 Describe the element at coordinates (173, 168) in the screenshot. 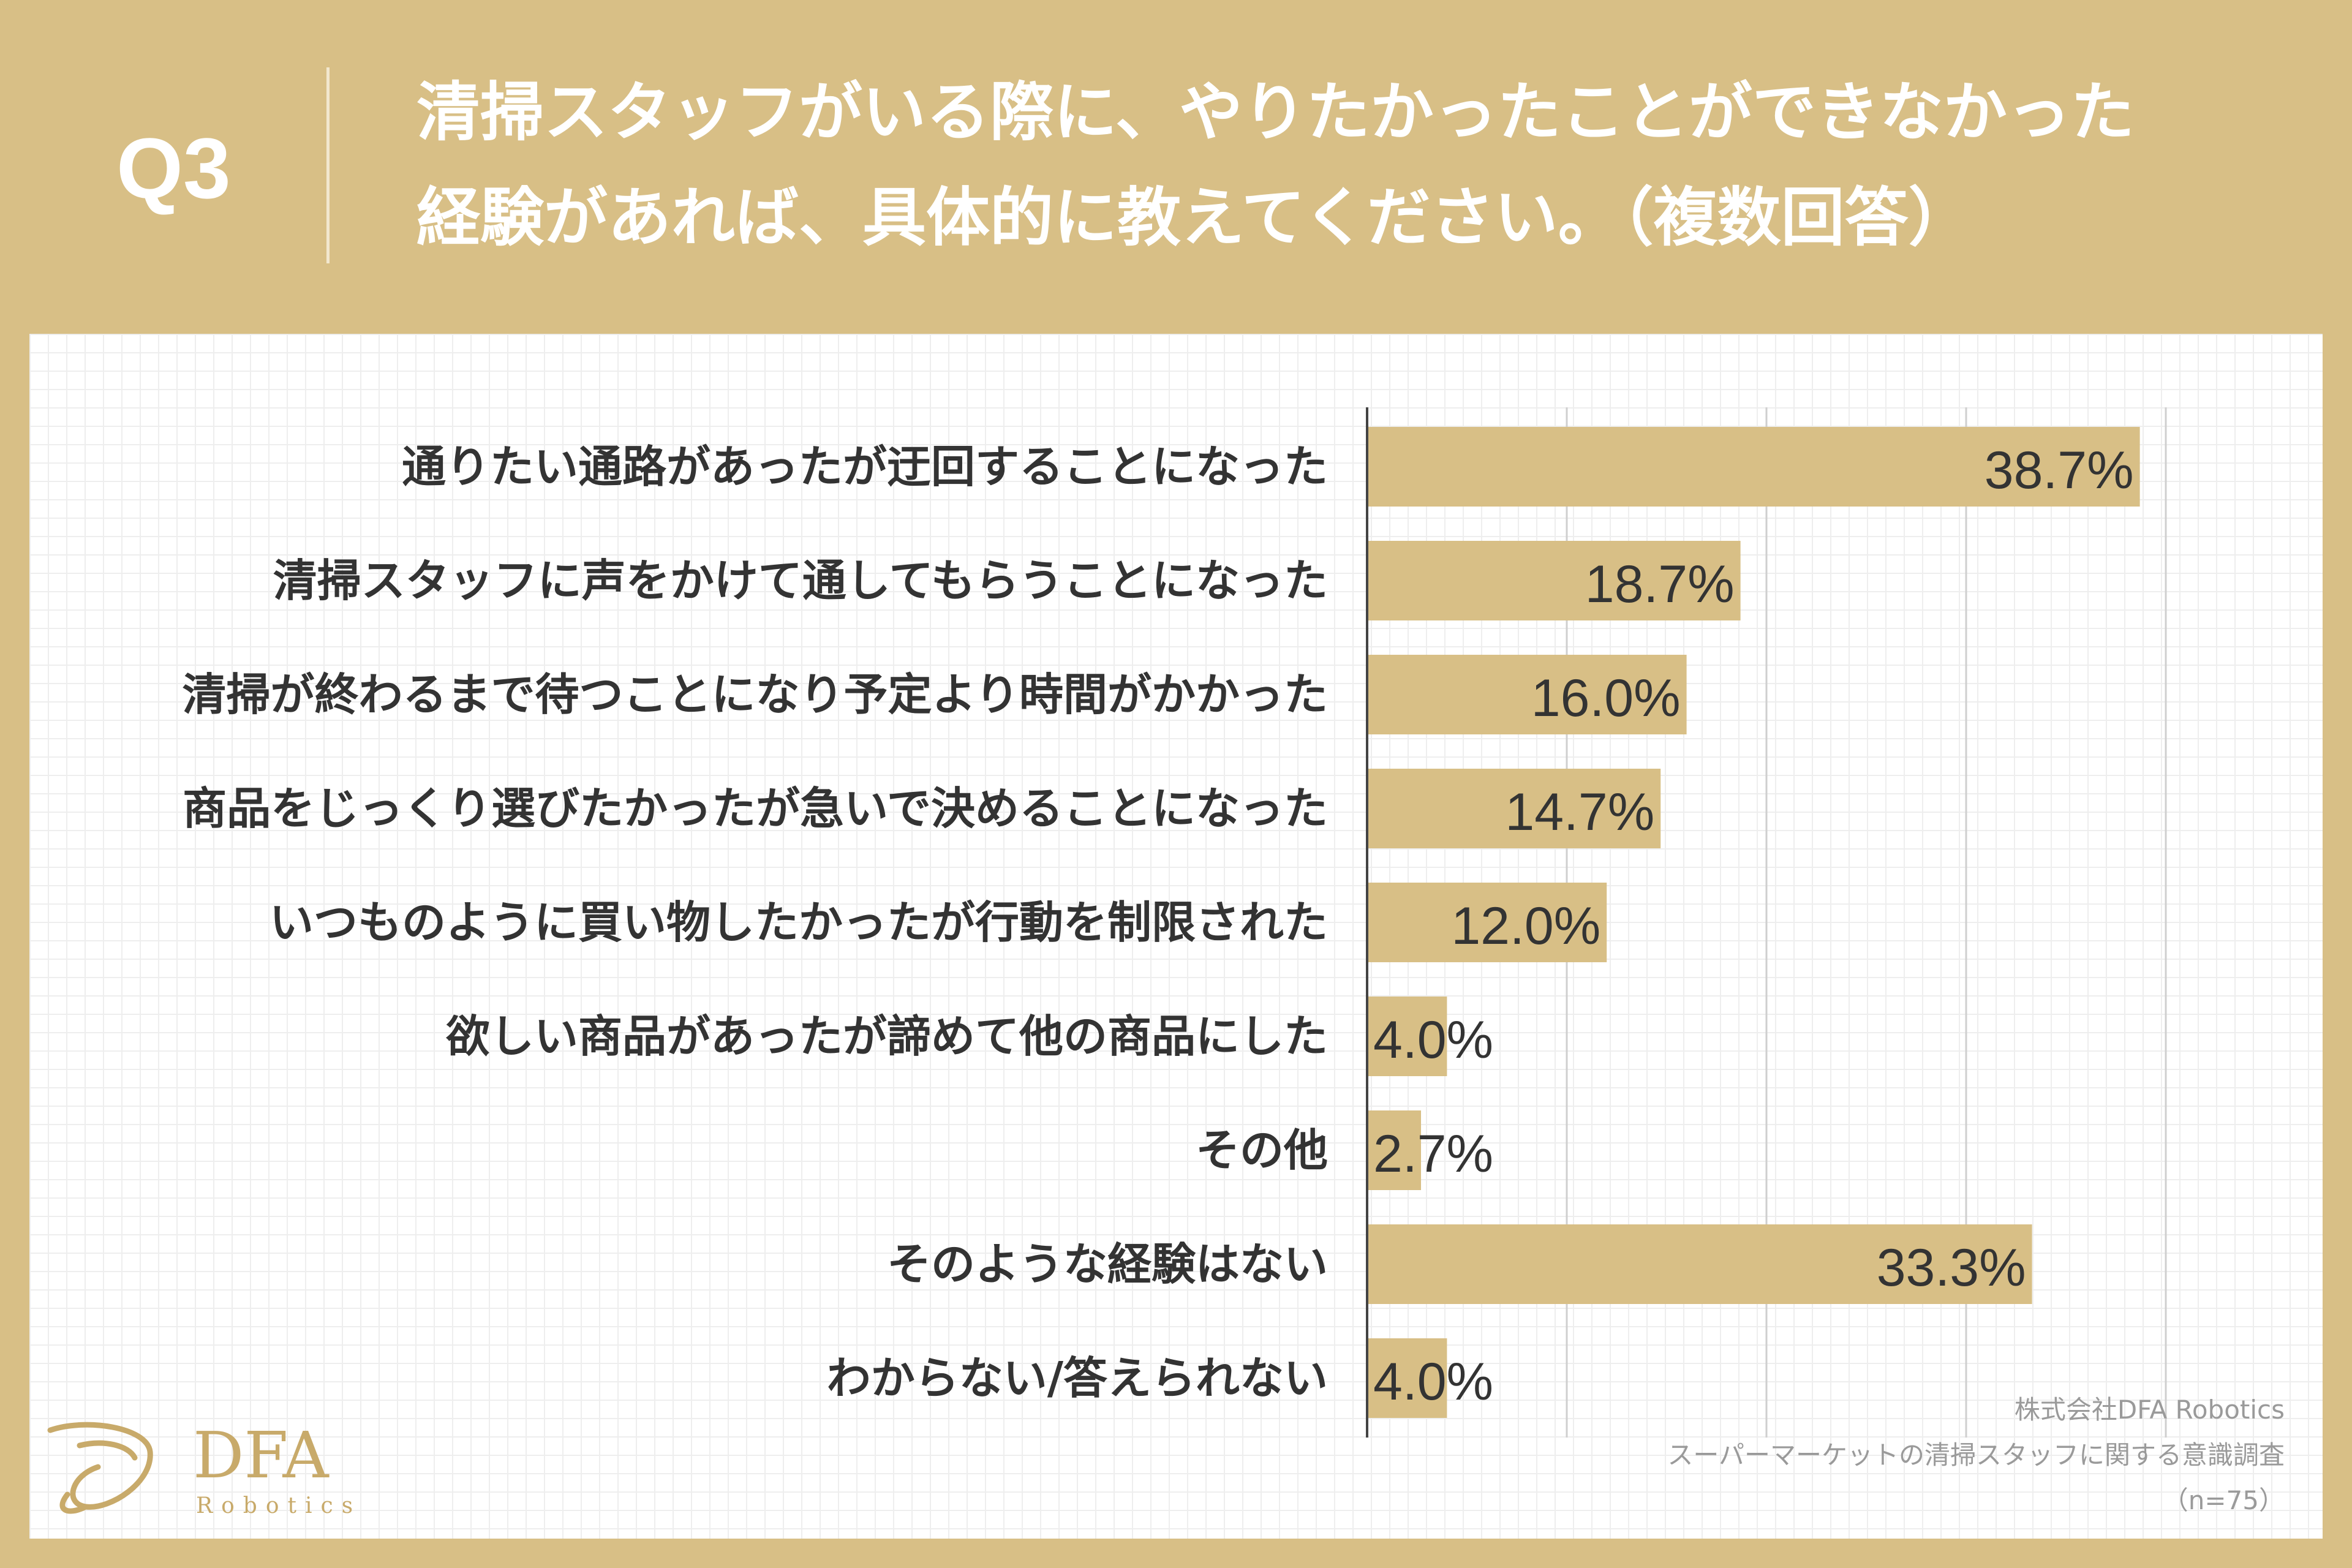

I see `question-label: Q3` at that location.